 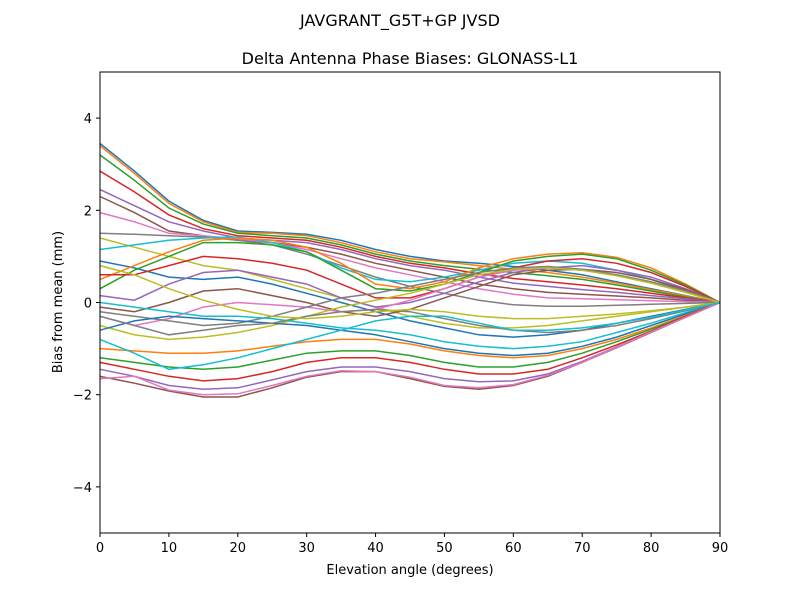 I want to click on y-tick-label: −4, so click(x=82, y=488).